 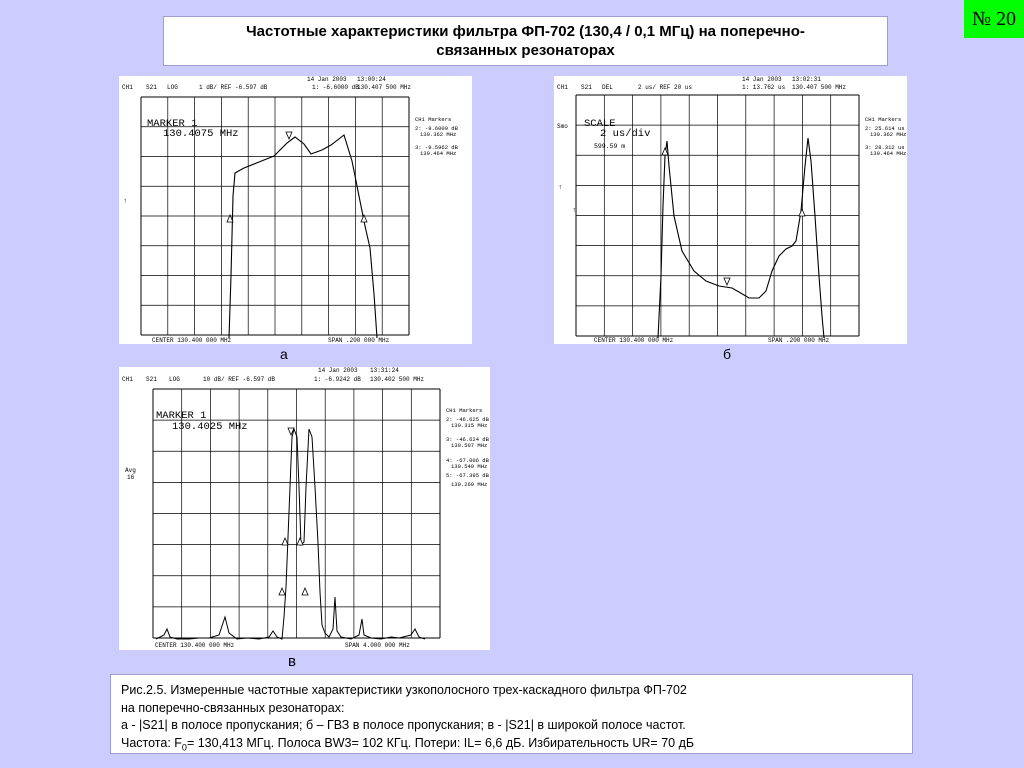 What do you see at coordinates (525, 50) in the screenshot?
I see `title-line-2: связанных резонаторах` at bounding box center [525, 50].